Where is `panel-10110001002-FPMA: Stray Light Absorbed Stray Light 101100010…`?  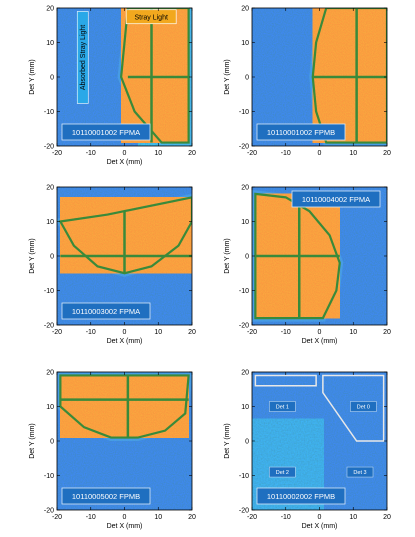
panel-10110001002-FPMA: Stray Light Absorbed Stray Light 101100010… is located at coordinates (112, 86).